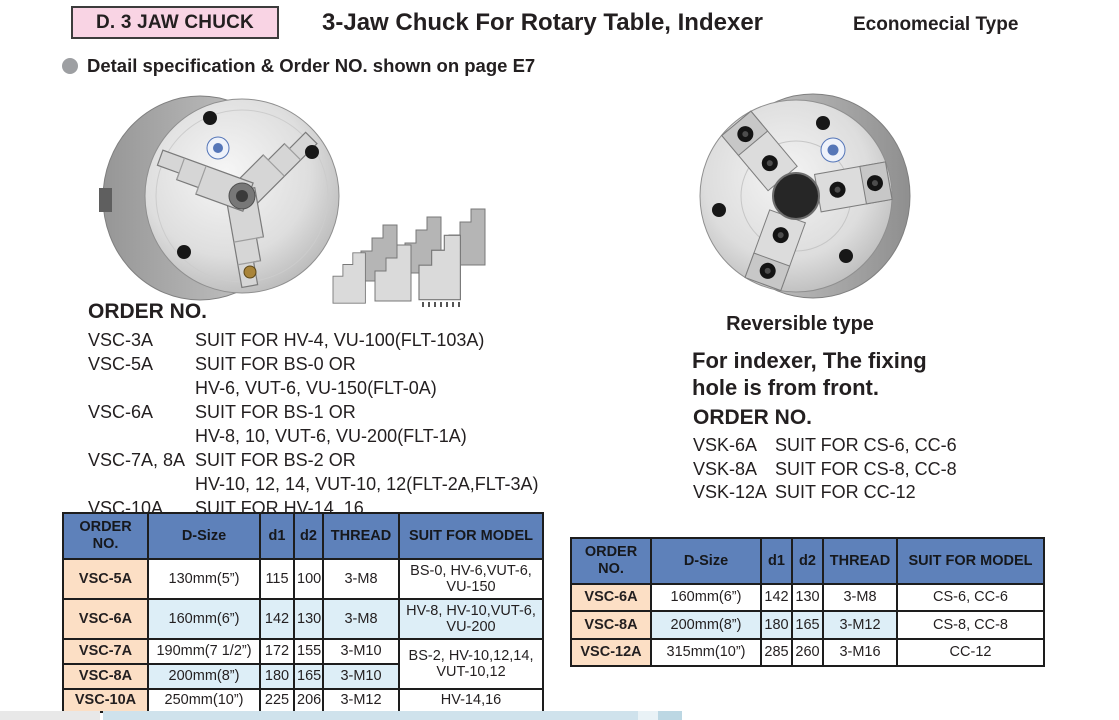 This screenshot has width=1119, height=720. I want to click on order-desc: HV-6, VUT-6, VU-150(FLT-0A), so click(316, 388).